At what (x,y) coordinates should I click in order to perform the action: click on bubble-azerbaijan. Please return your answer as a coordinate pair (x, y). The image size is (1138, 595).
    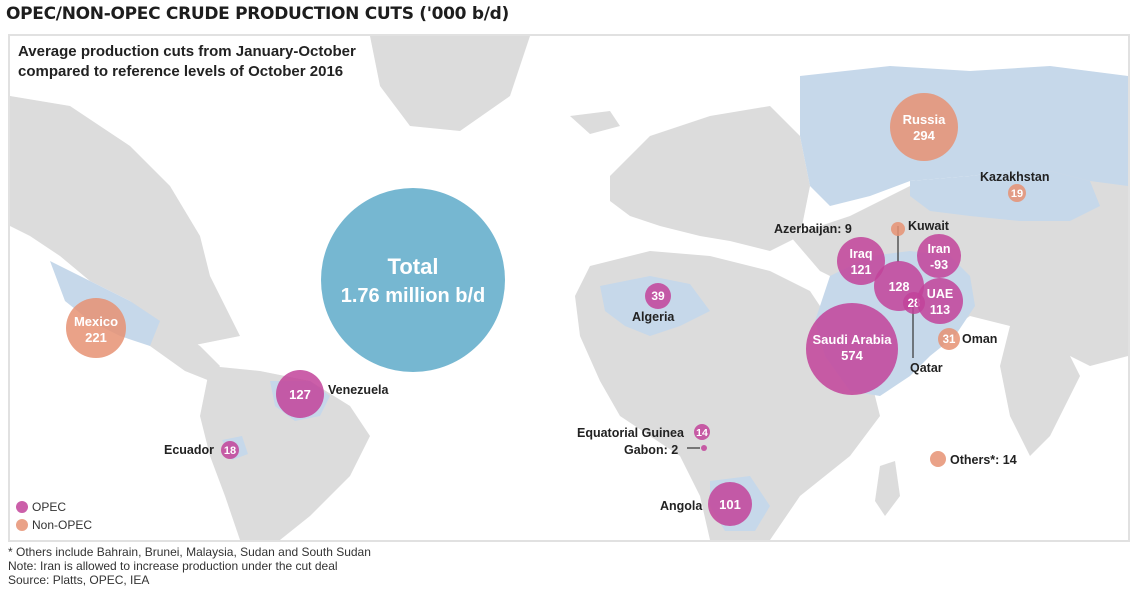
    Looking at the image, I should click on (898, 229).